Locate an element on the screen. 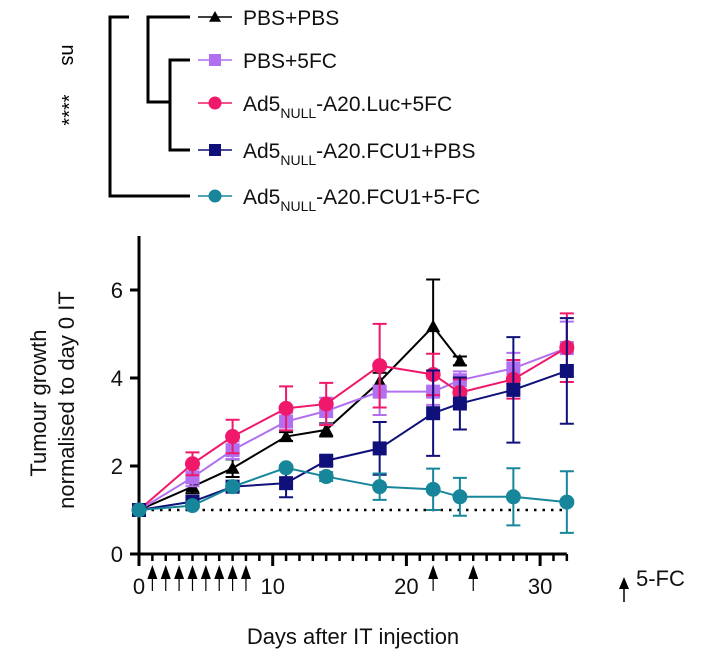  dosing-legend: 5-FC is located at coordinates (652, 584).